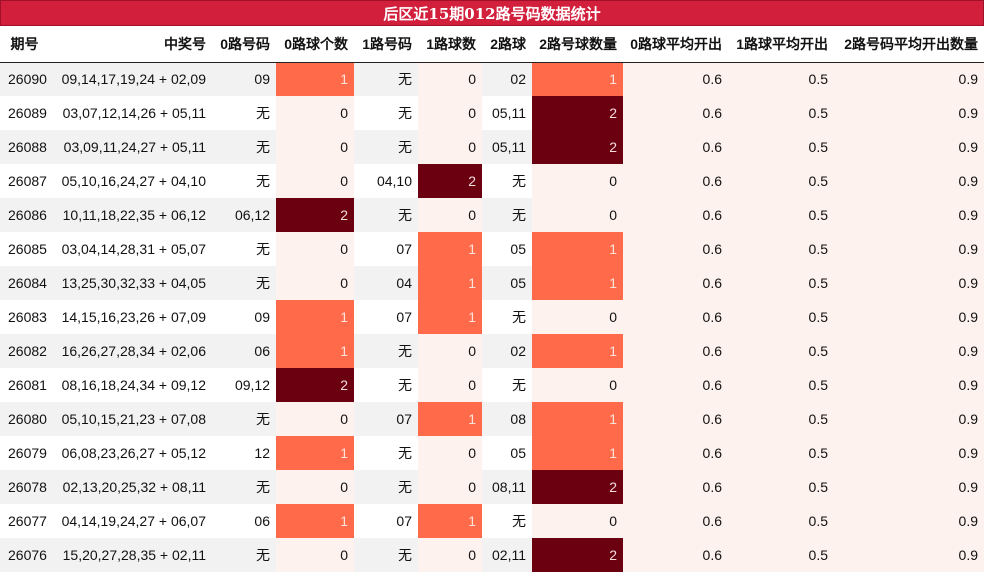 This screenshot has width=984, height=573. I want to click on cell-issue: 26084, so click(27, 283).